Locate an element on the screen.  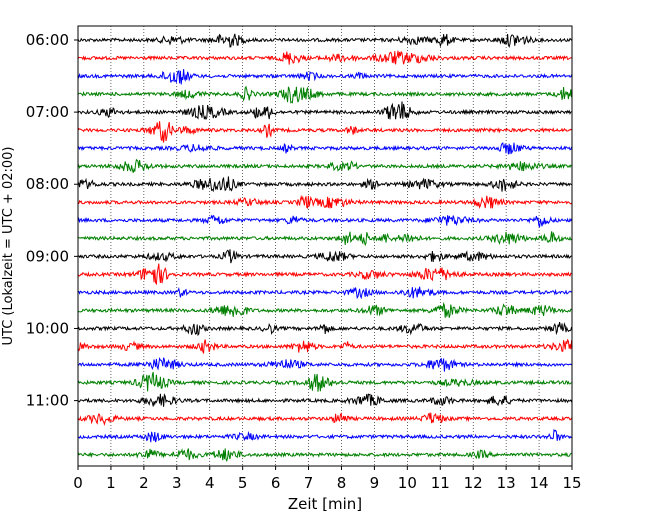
x-tick-label: 12 is located at coordinates (473, 483).